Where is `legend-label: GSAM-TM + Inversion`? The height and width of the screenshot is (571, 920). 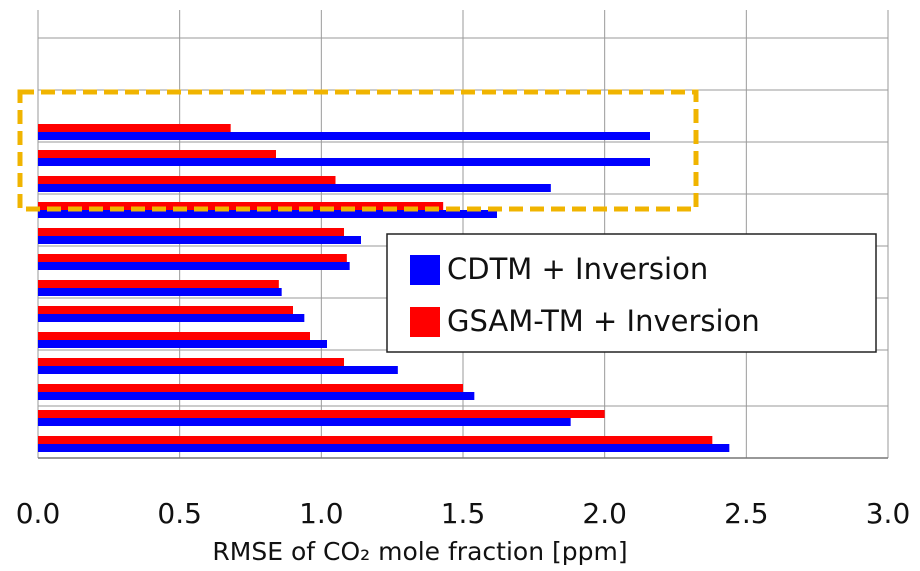
legend-label: GSAM-TM + Inversion is located at coordinates (603, 321).